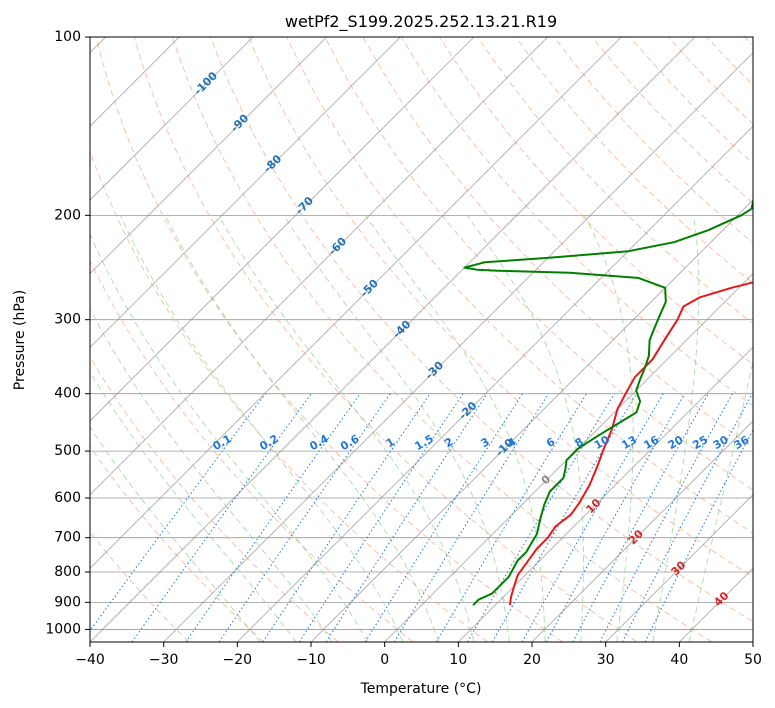 Image resolution: width=775 pixels, height=708 pixels. What do you see at coordinates (67, 451) in the screenshot?
I see `y-tick-label: 500` at bounding box center [67, 451].